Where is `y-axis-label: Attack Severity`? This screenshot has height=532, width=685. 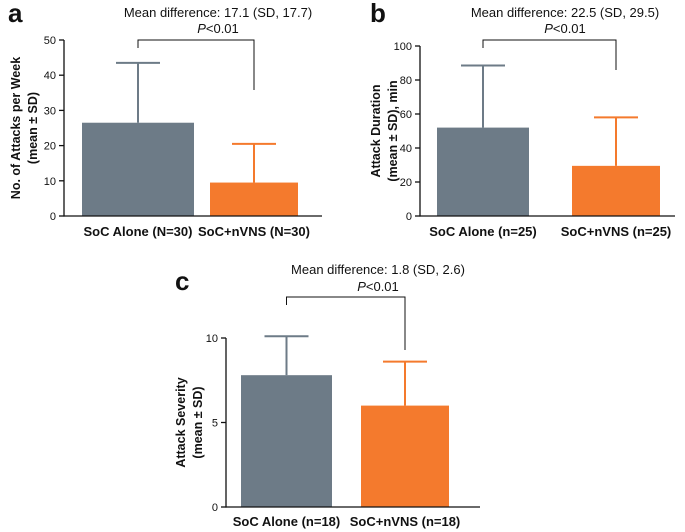 y-axis-label: Attack Severity is located at coordinates (181, 422).